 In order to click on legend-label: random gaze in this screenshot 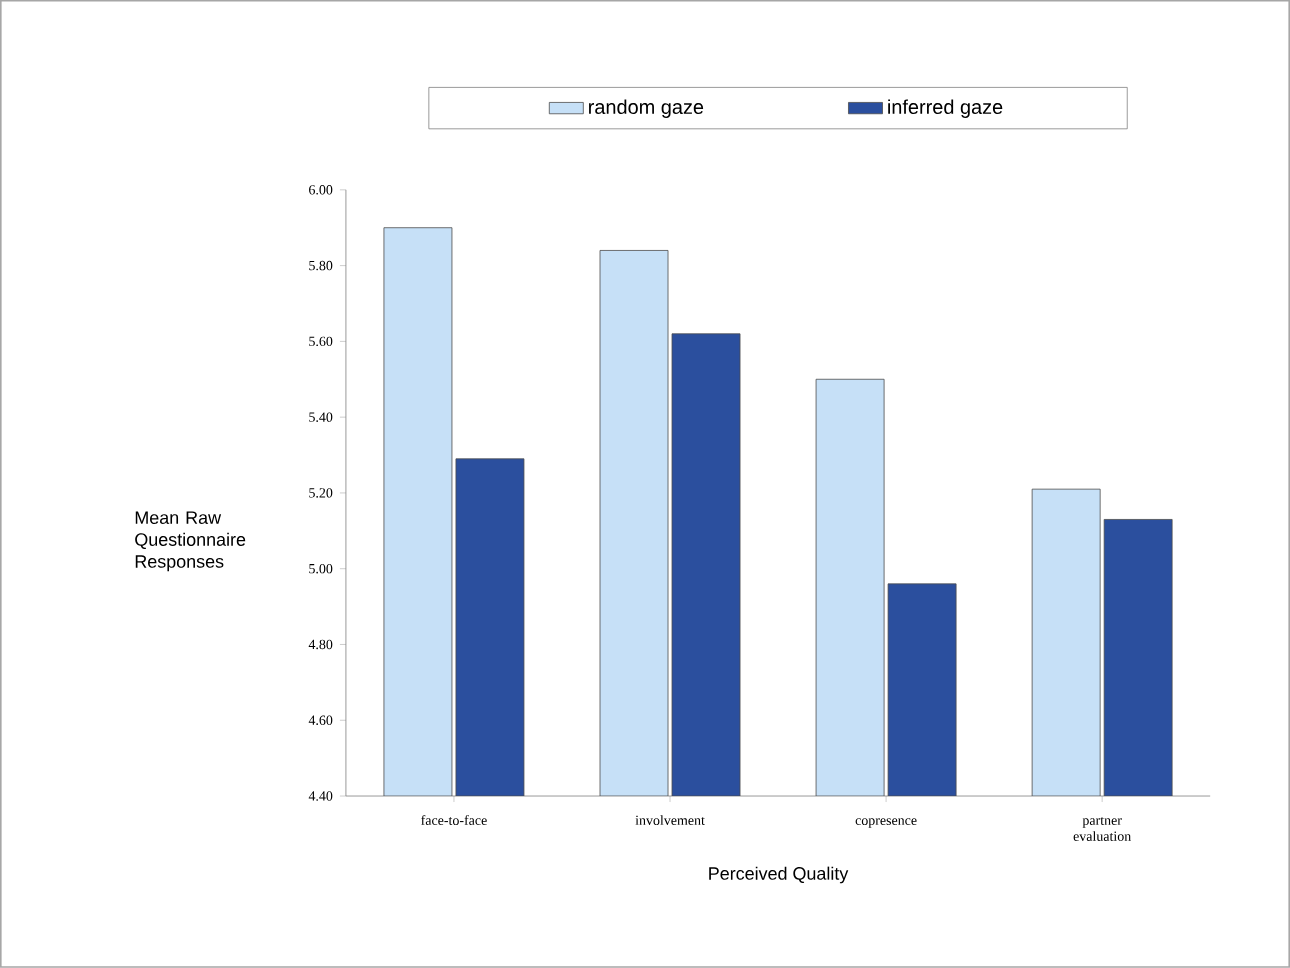, I will do `click(646, 109)`.